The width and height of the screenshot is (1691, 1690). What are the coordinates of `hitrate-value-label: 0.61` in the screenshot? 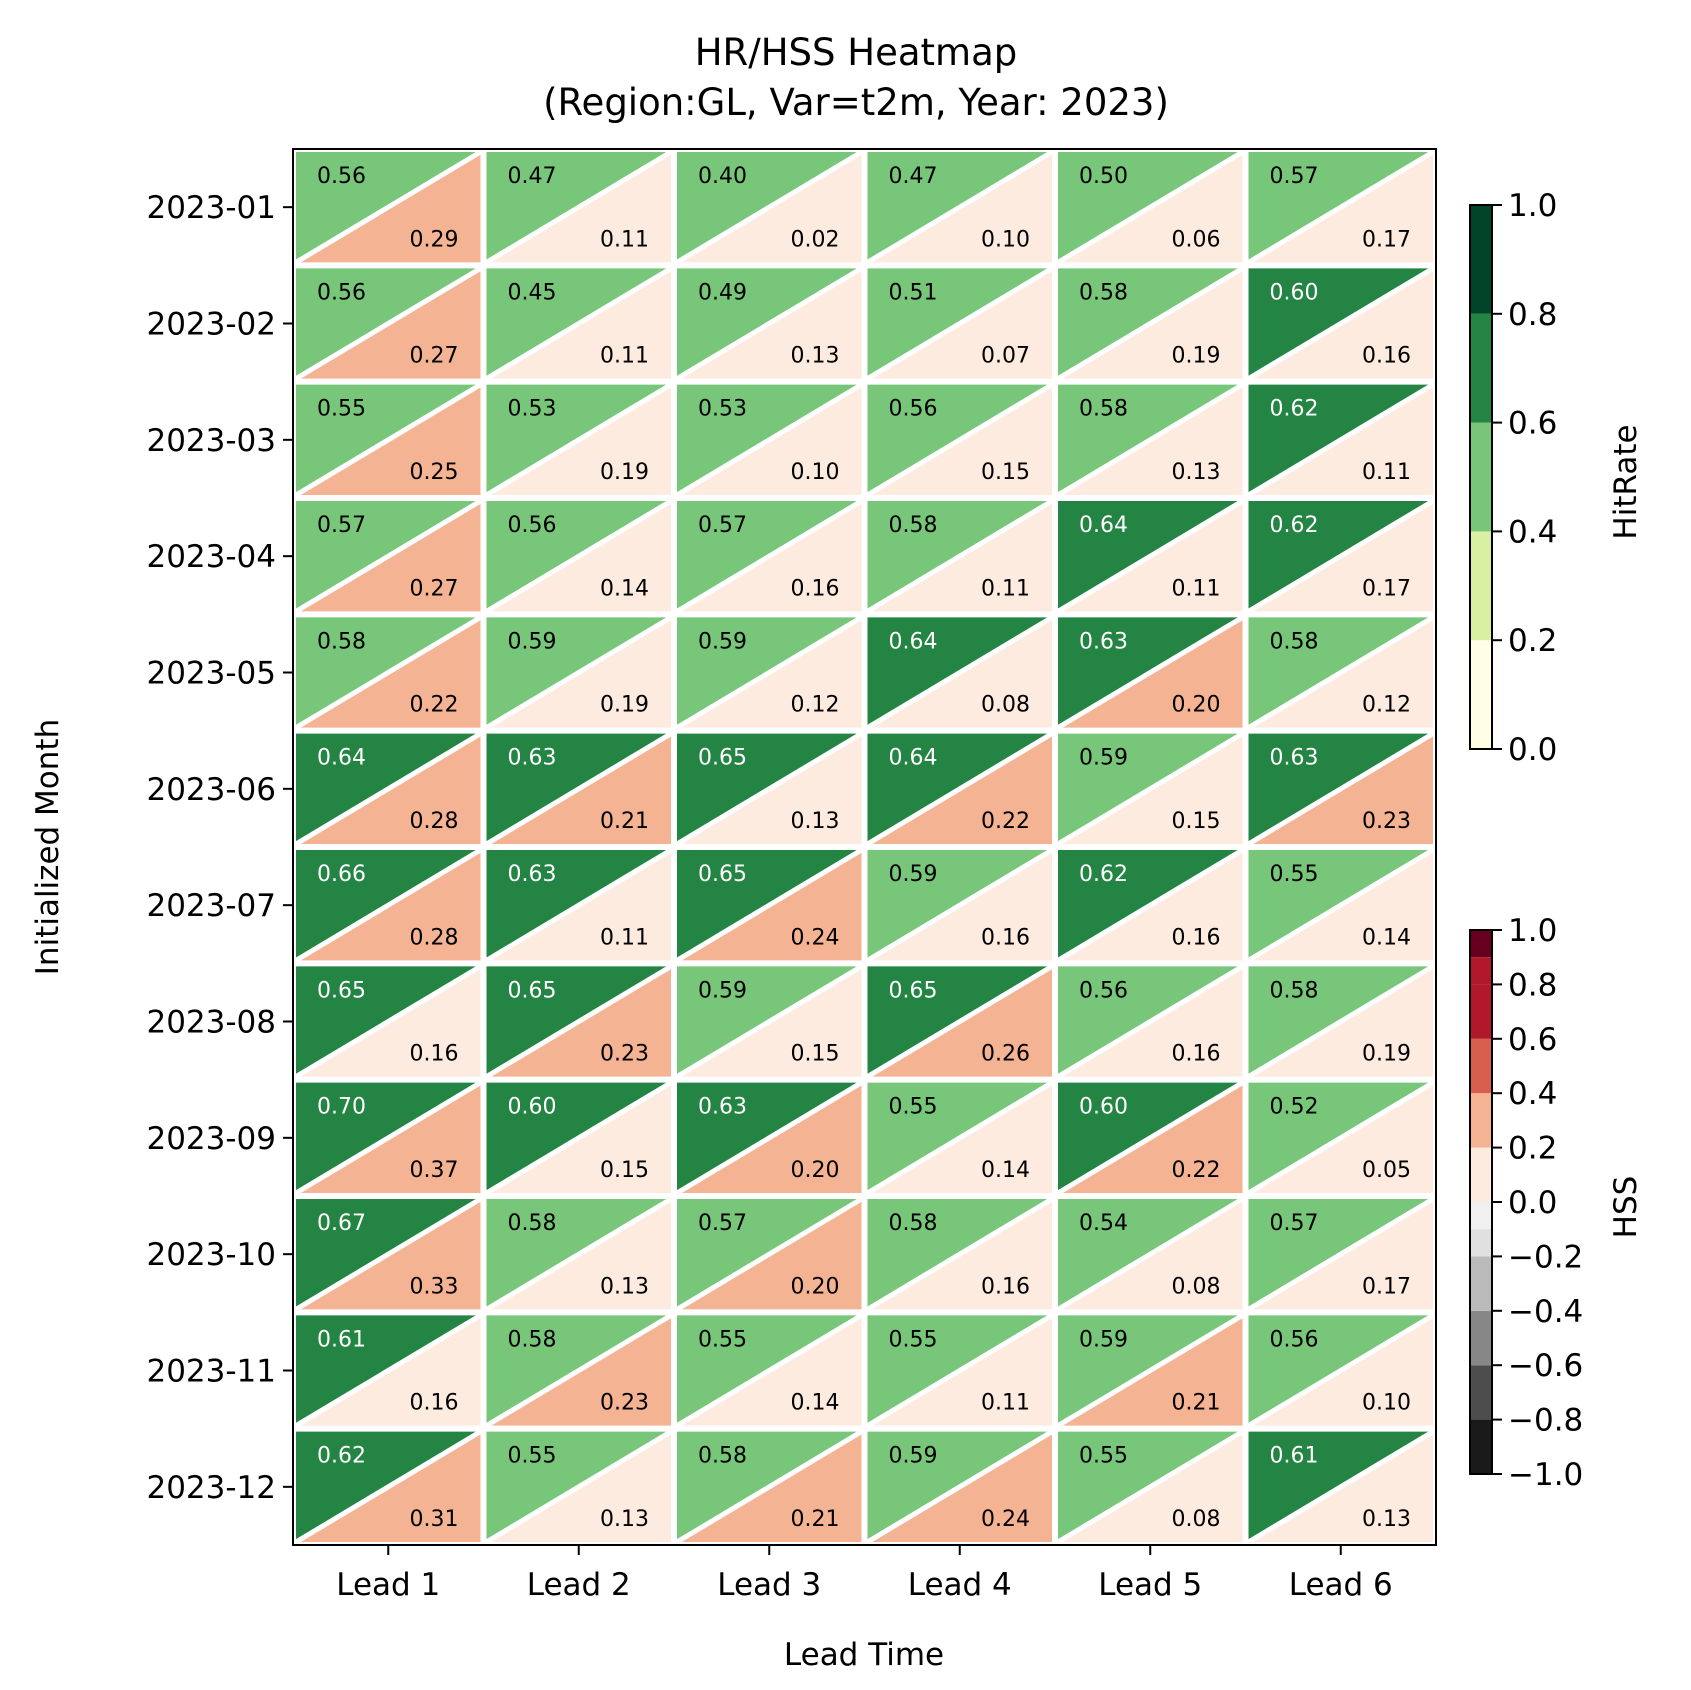 It's located at (341, 1339).